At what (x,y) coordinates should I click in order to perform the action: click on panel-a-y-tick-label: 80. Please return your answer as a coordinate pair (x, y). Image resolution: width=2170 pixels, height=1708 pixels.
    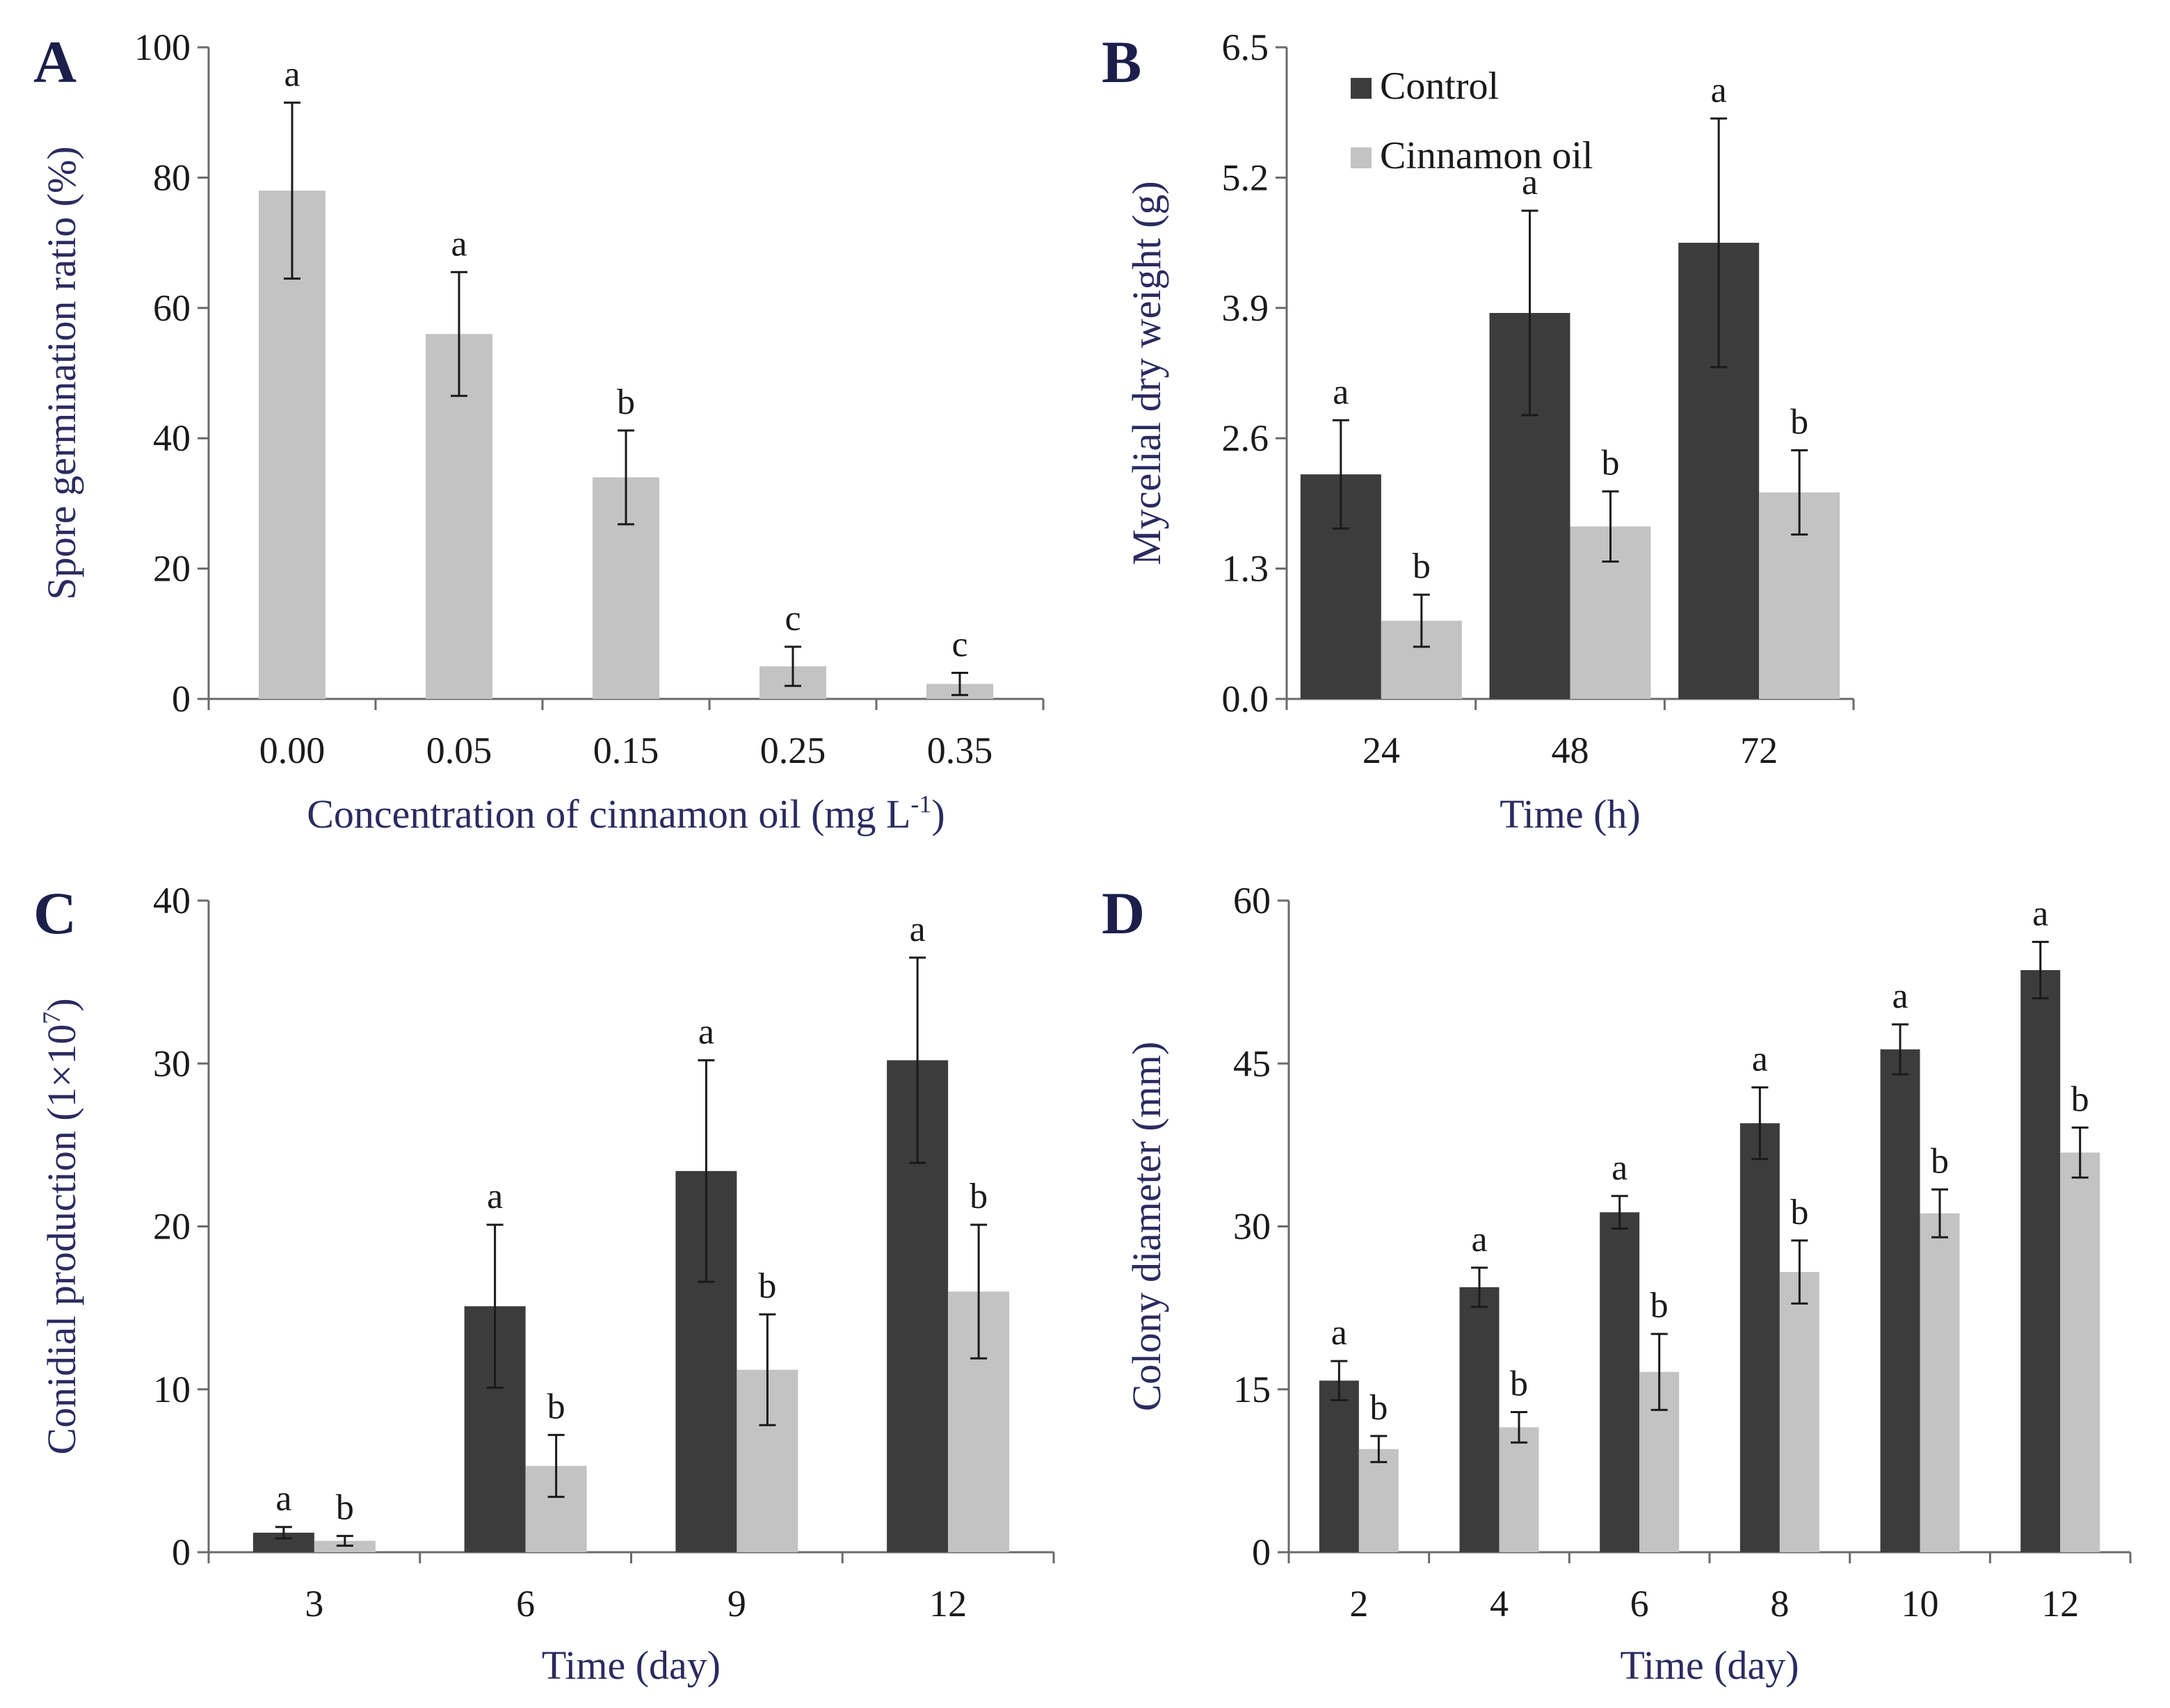
    Looking at the image, I should click on (172, 177).